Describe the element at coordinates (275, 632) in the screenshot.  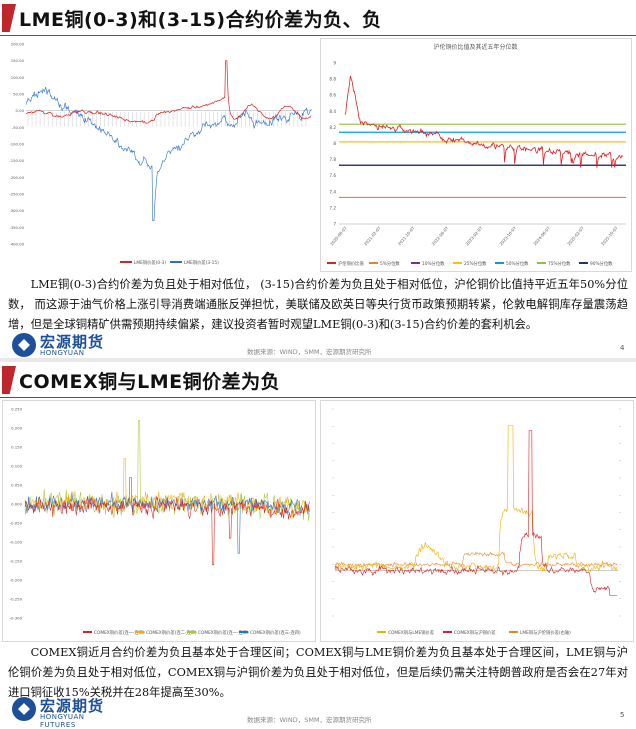
I see `legend-entry: COMEX铜价差(连三-连四)` at that location.